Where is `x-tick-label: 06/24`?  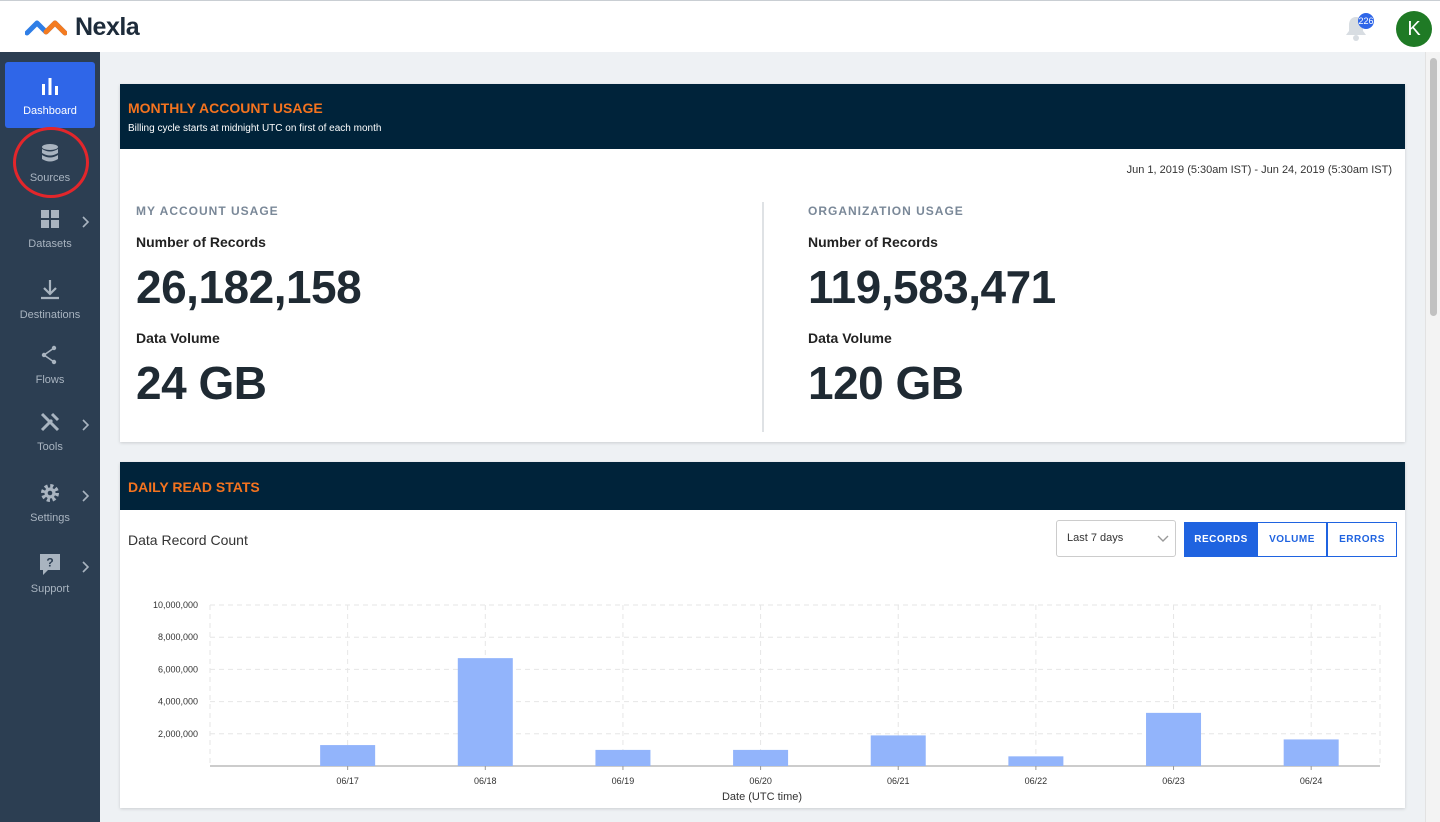 x-tick-label: 06/24 is located at coordinates (1311, 781).